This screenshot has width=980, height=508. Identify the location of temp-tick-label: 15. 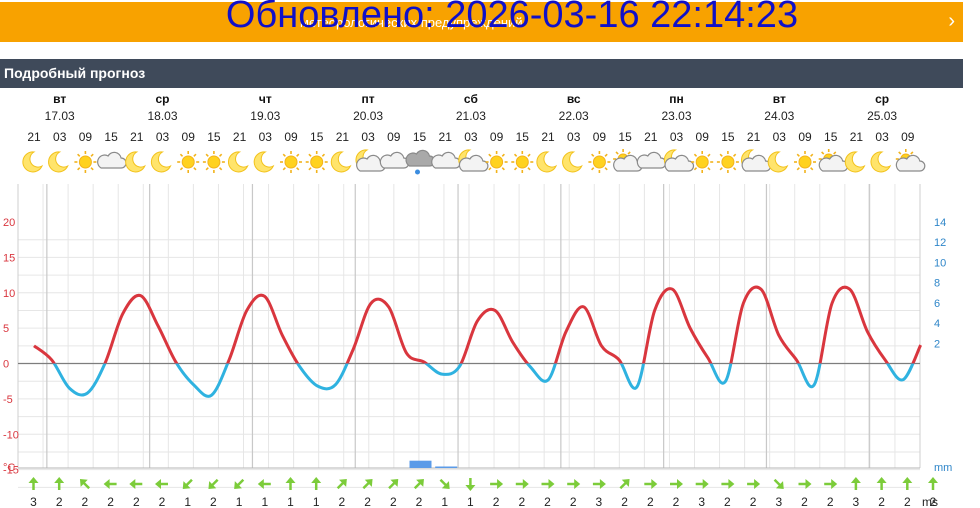
(9, 258).